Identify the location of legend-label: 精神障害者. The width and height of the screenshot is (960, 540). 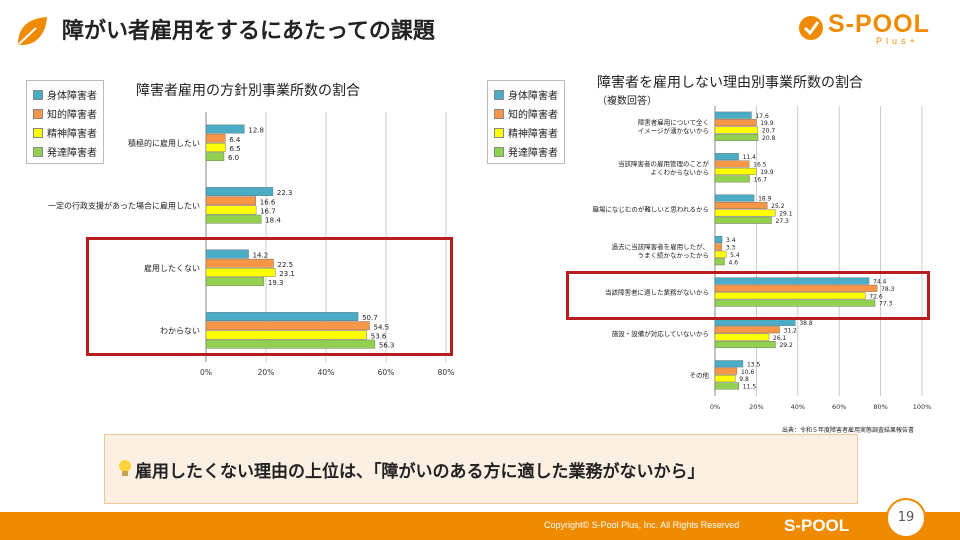
(72, 134).